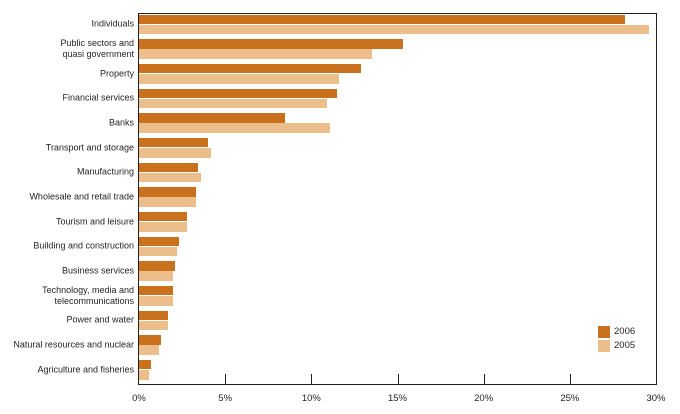  I want to click on legend-swatch-2005, so click(604, 346).